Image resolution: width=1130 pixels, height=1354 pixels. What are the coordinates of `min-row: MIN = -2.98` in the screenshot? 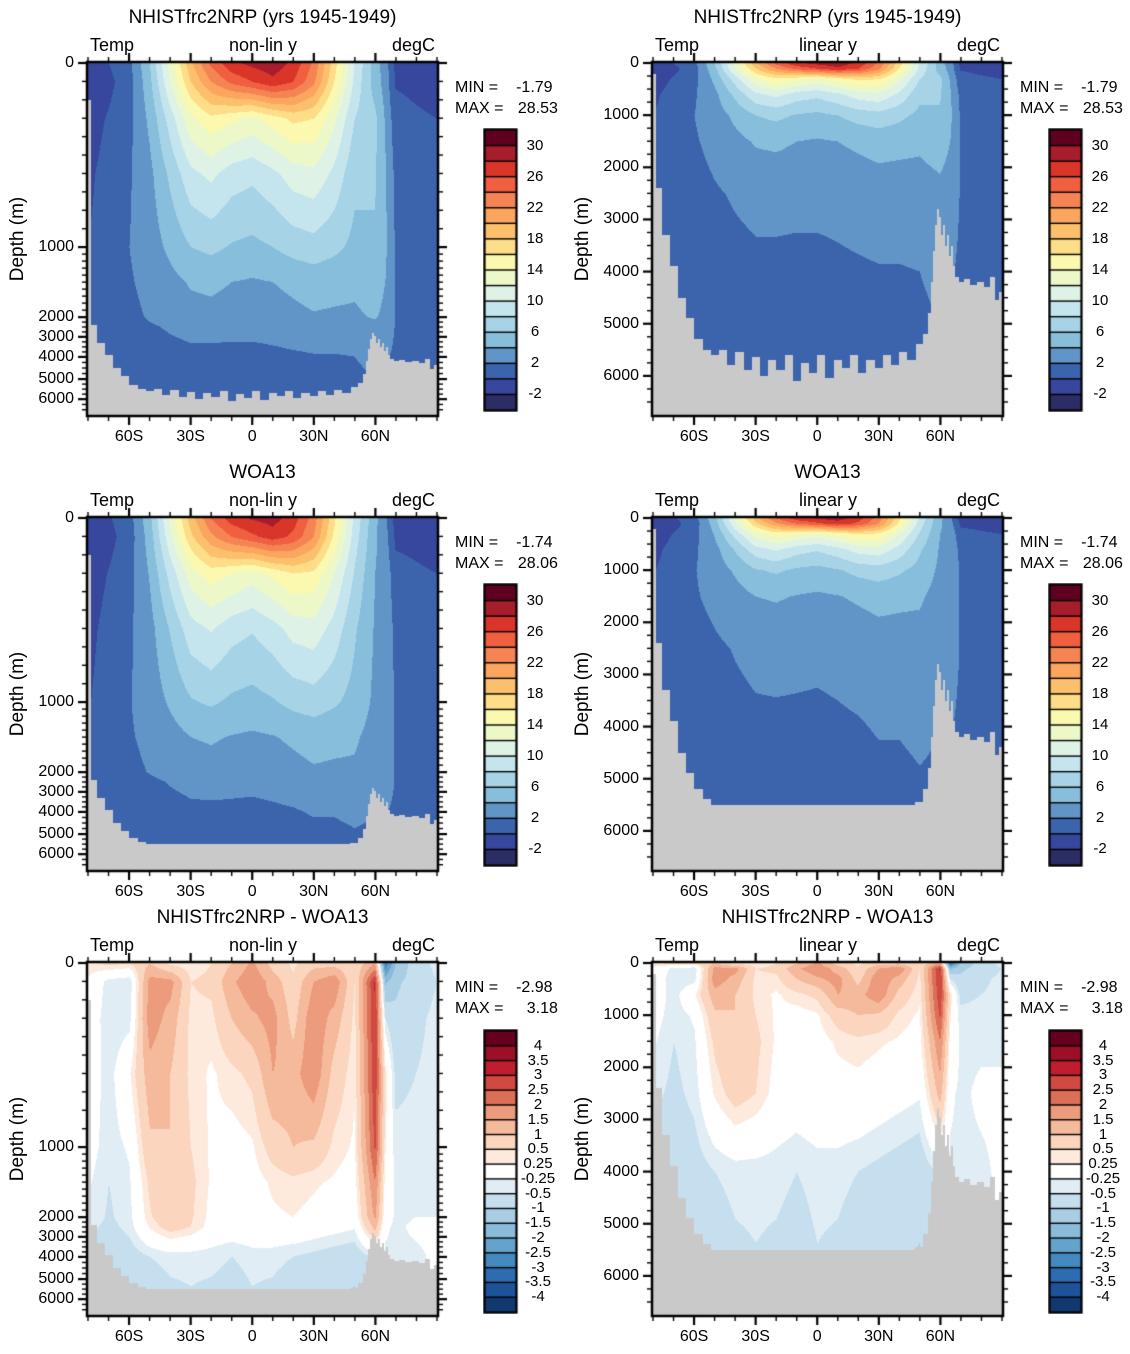 It's located at (1071, 987).